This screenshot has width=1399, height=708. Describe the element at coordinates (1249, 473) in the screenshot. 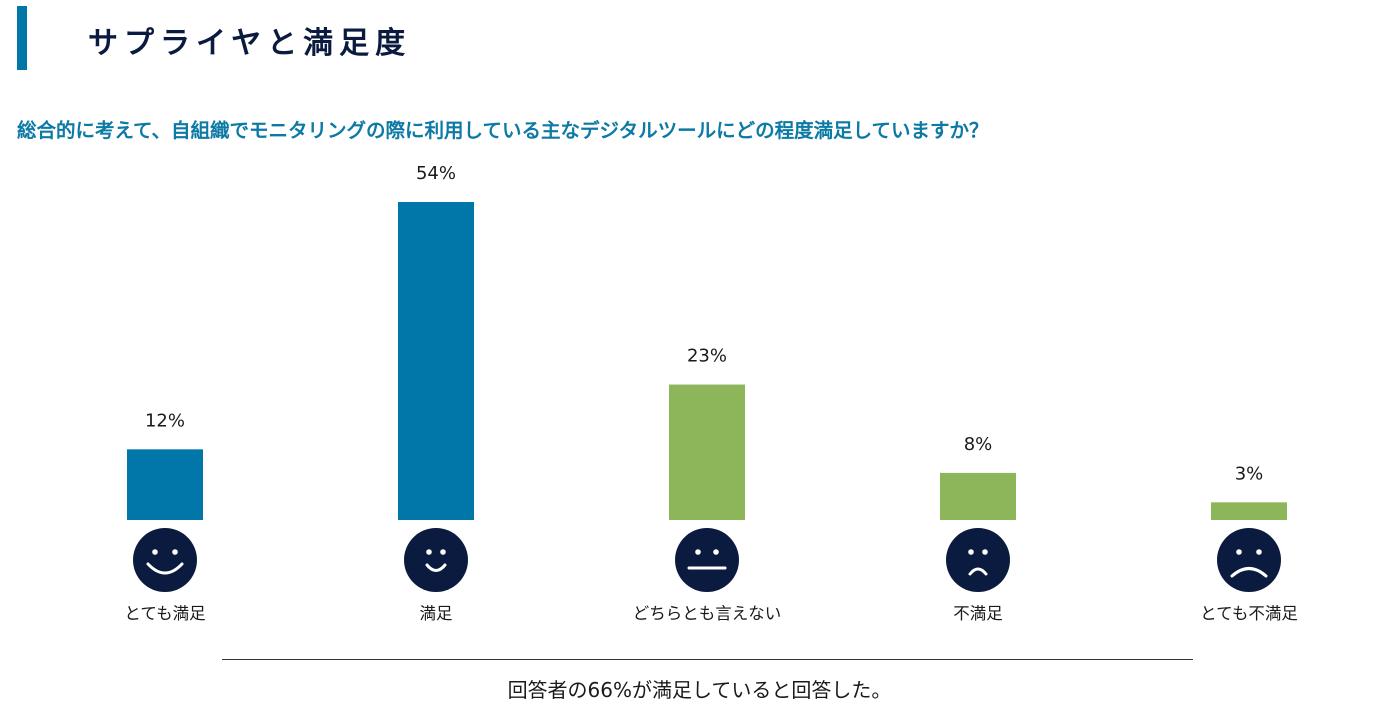

I see `value-label: 3%` at that location.